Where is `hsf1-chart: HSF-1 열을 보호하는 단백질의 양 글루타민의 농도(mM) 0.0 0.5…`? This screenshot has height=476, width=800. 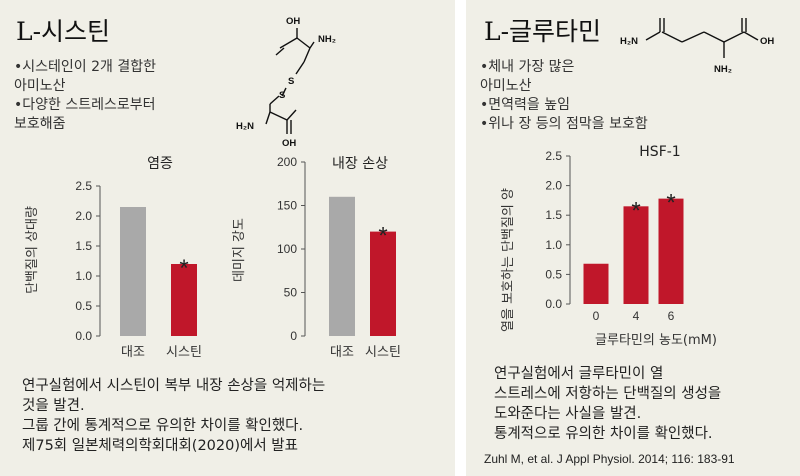 hsf1-chart: HSF-1 열을 보호하는 단백질의 양 글루타민의 농도(mM) 0.0 0.5… is located at coordinates (609, 246).